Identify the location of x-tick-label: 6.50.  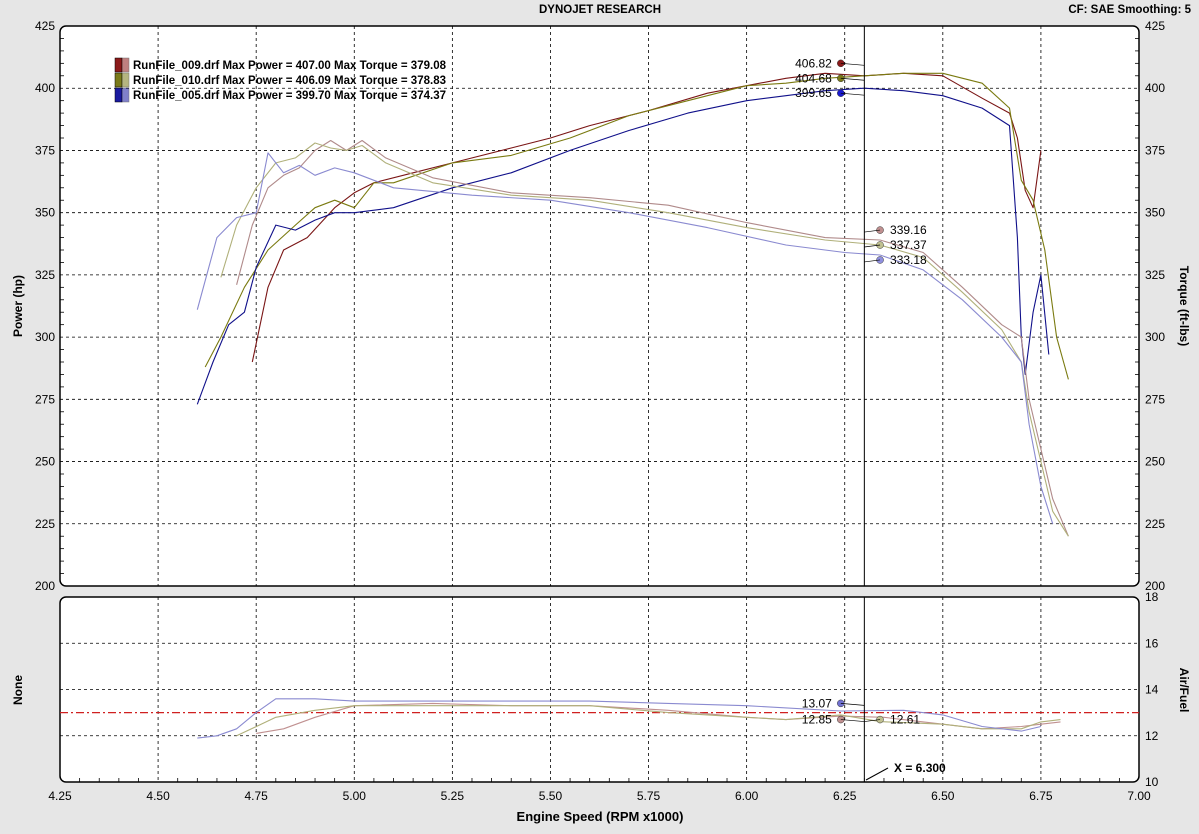
(943, 796).